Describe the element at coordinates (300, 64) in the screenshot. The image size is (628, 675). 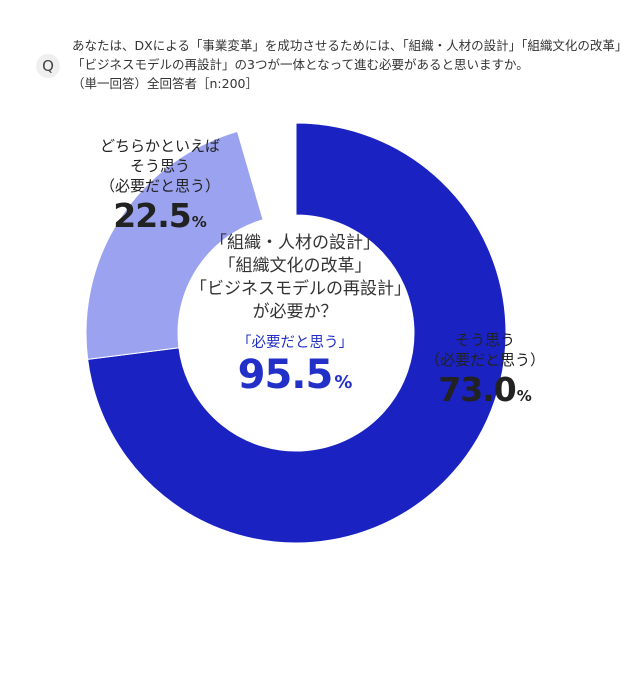
I see `question-line: 「ビジネスモデルの再設計」の3つが一体となって進む必要があると思いますか。` at that location.